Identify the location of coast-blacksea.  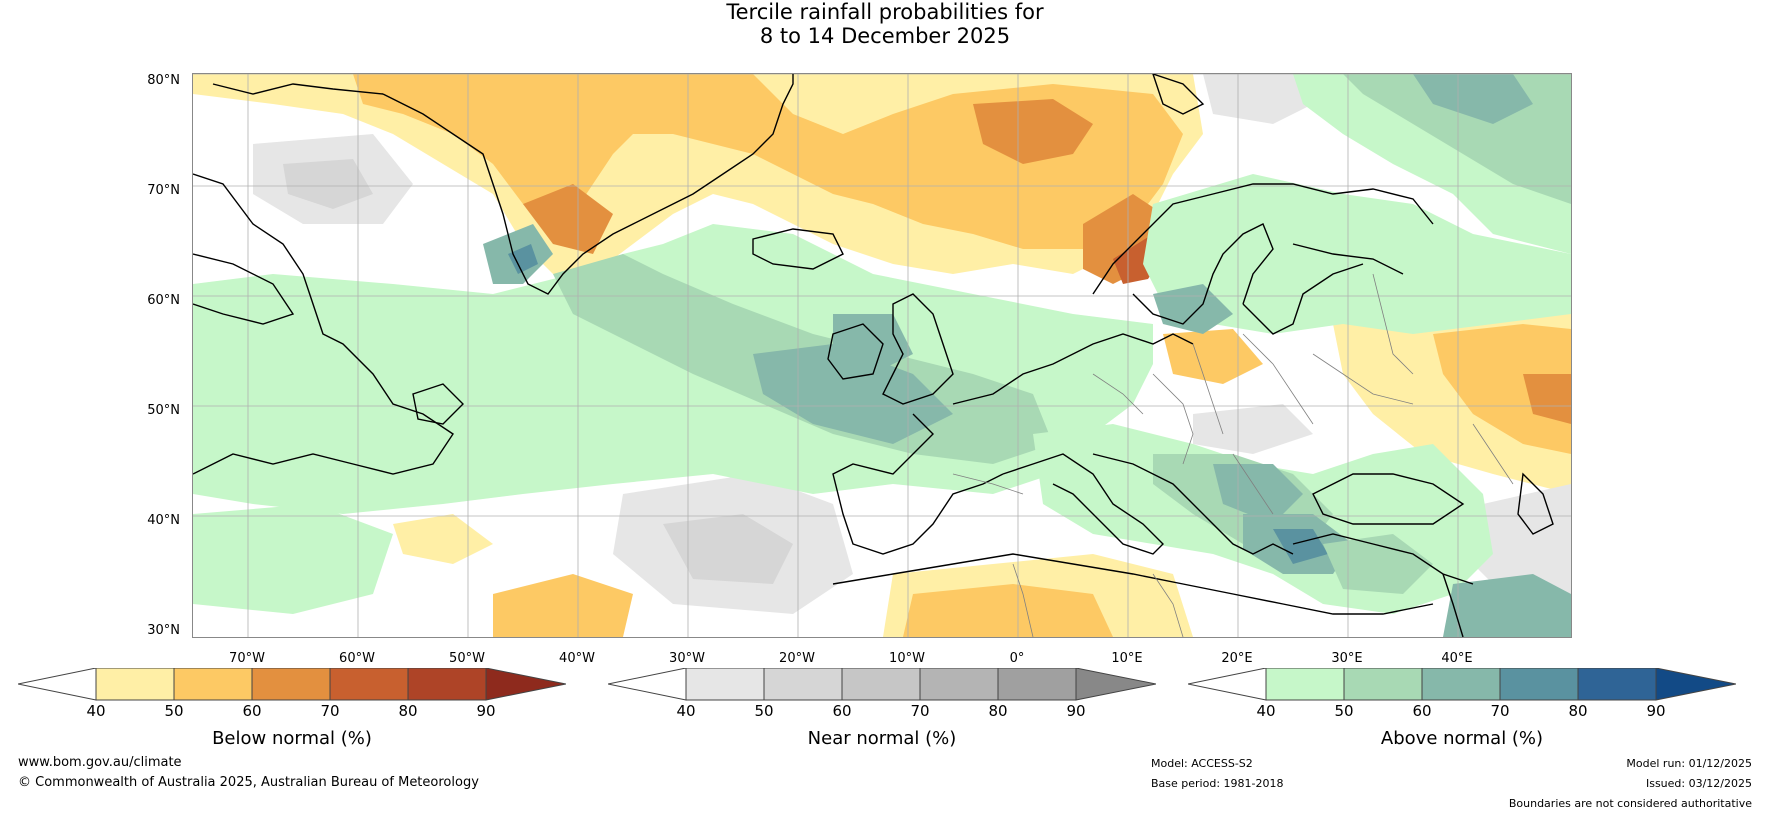
(1388, 499).